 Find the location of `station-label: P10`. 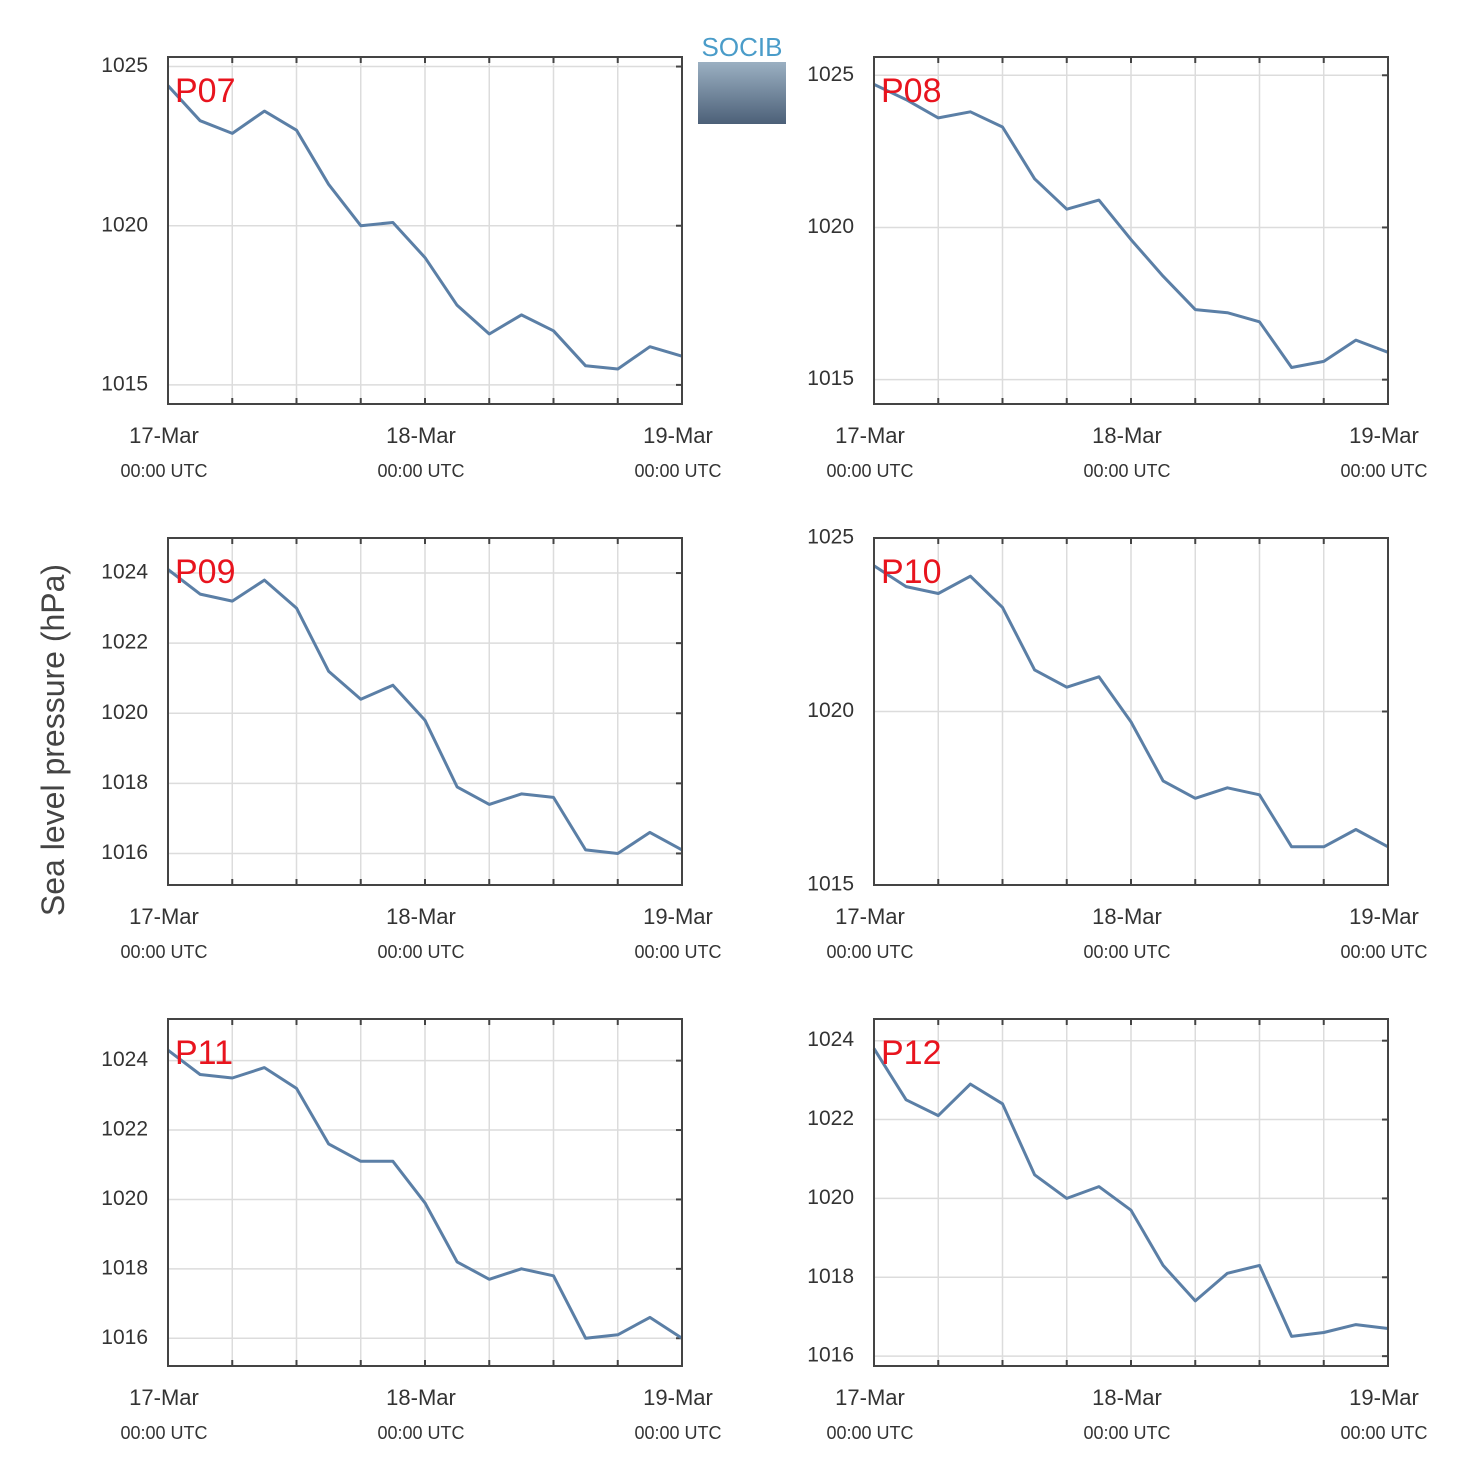

station-label: P10 is located at coordinates (911, 572).